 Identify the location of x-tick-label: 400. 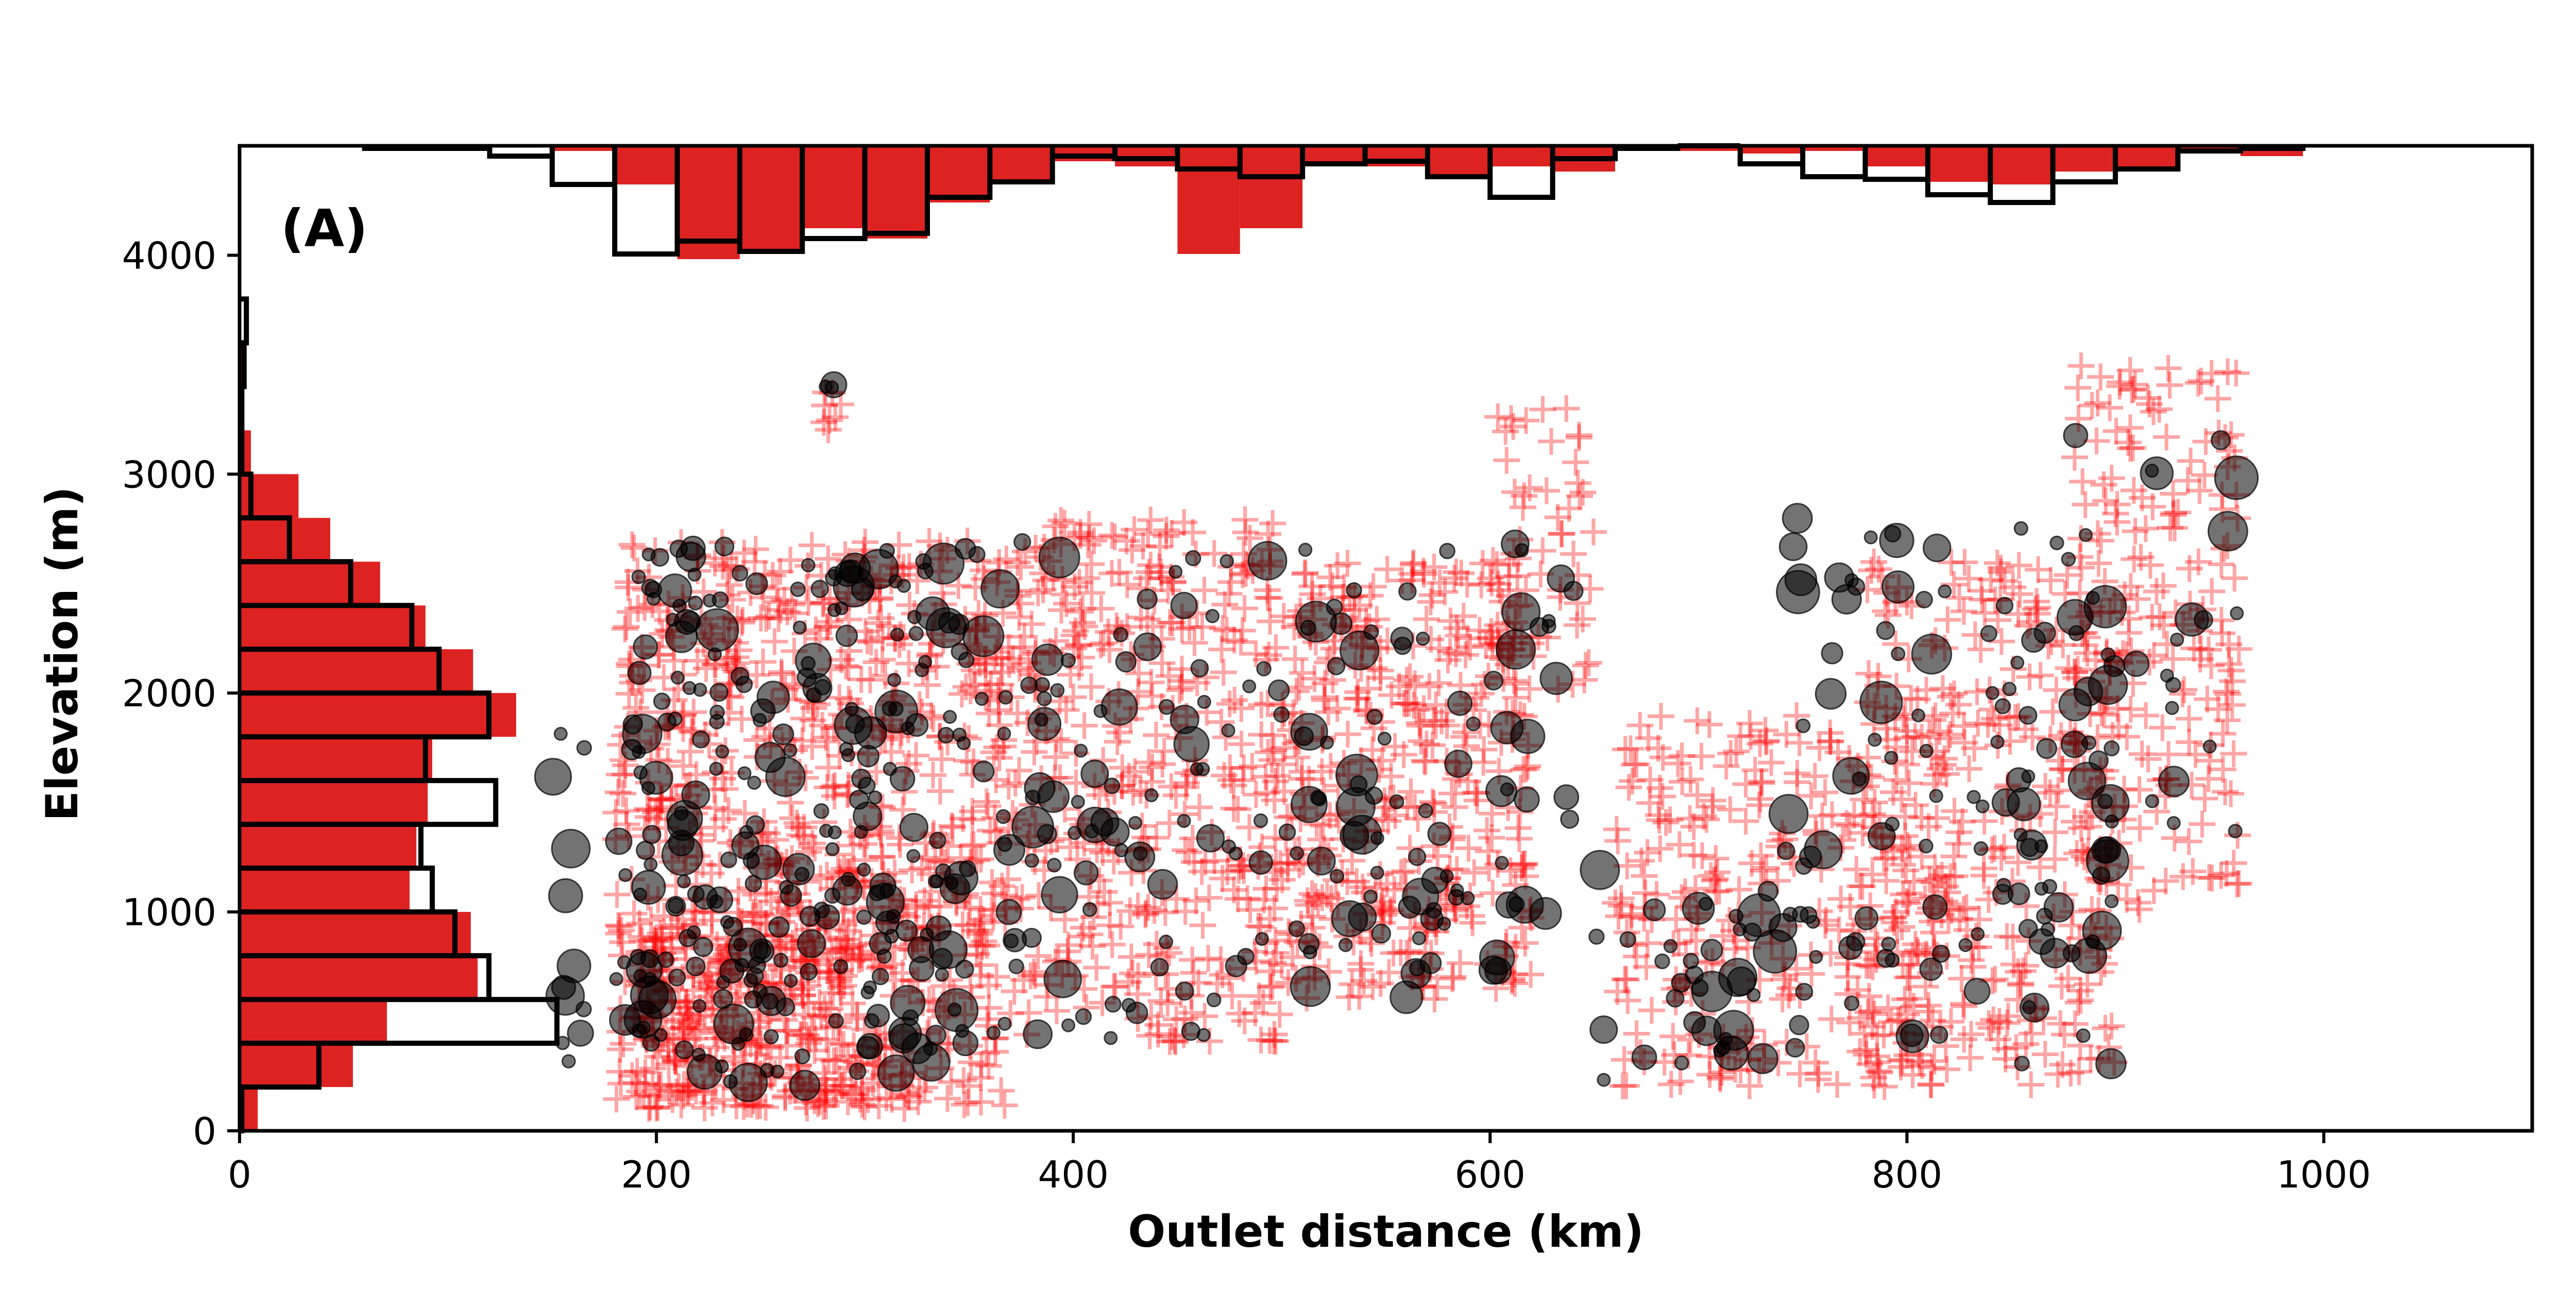
(1073, 1174).